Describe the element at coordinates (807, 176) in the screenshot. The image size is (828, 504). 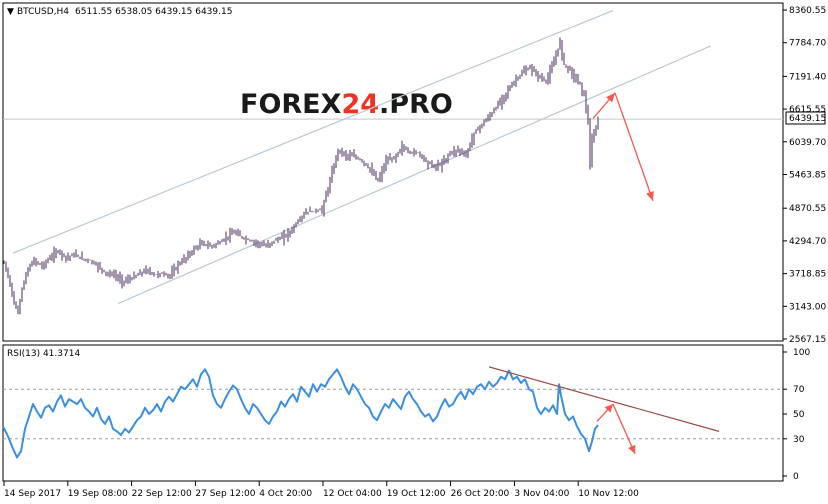
I see `price-axis-label: 5463.85` at that location.